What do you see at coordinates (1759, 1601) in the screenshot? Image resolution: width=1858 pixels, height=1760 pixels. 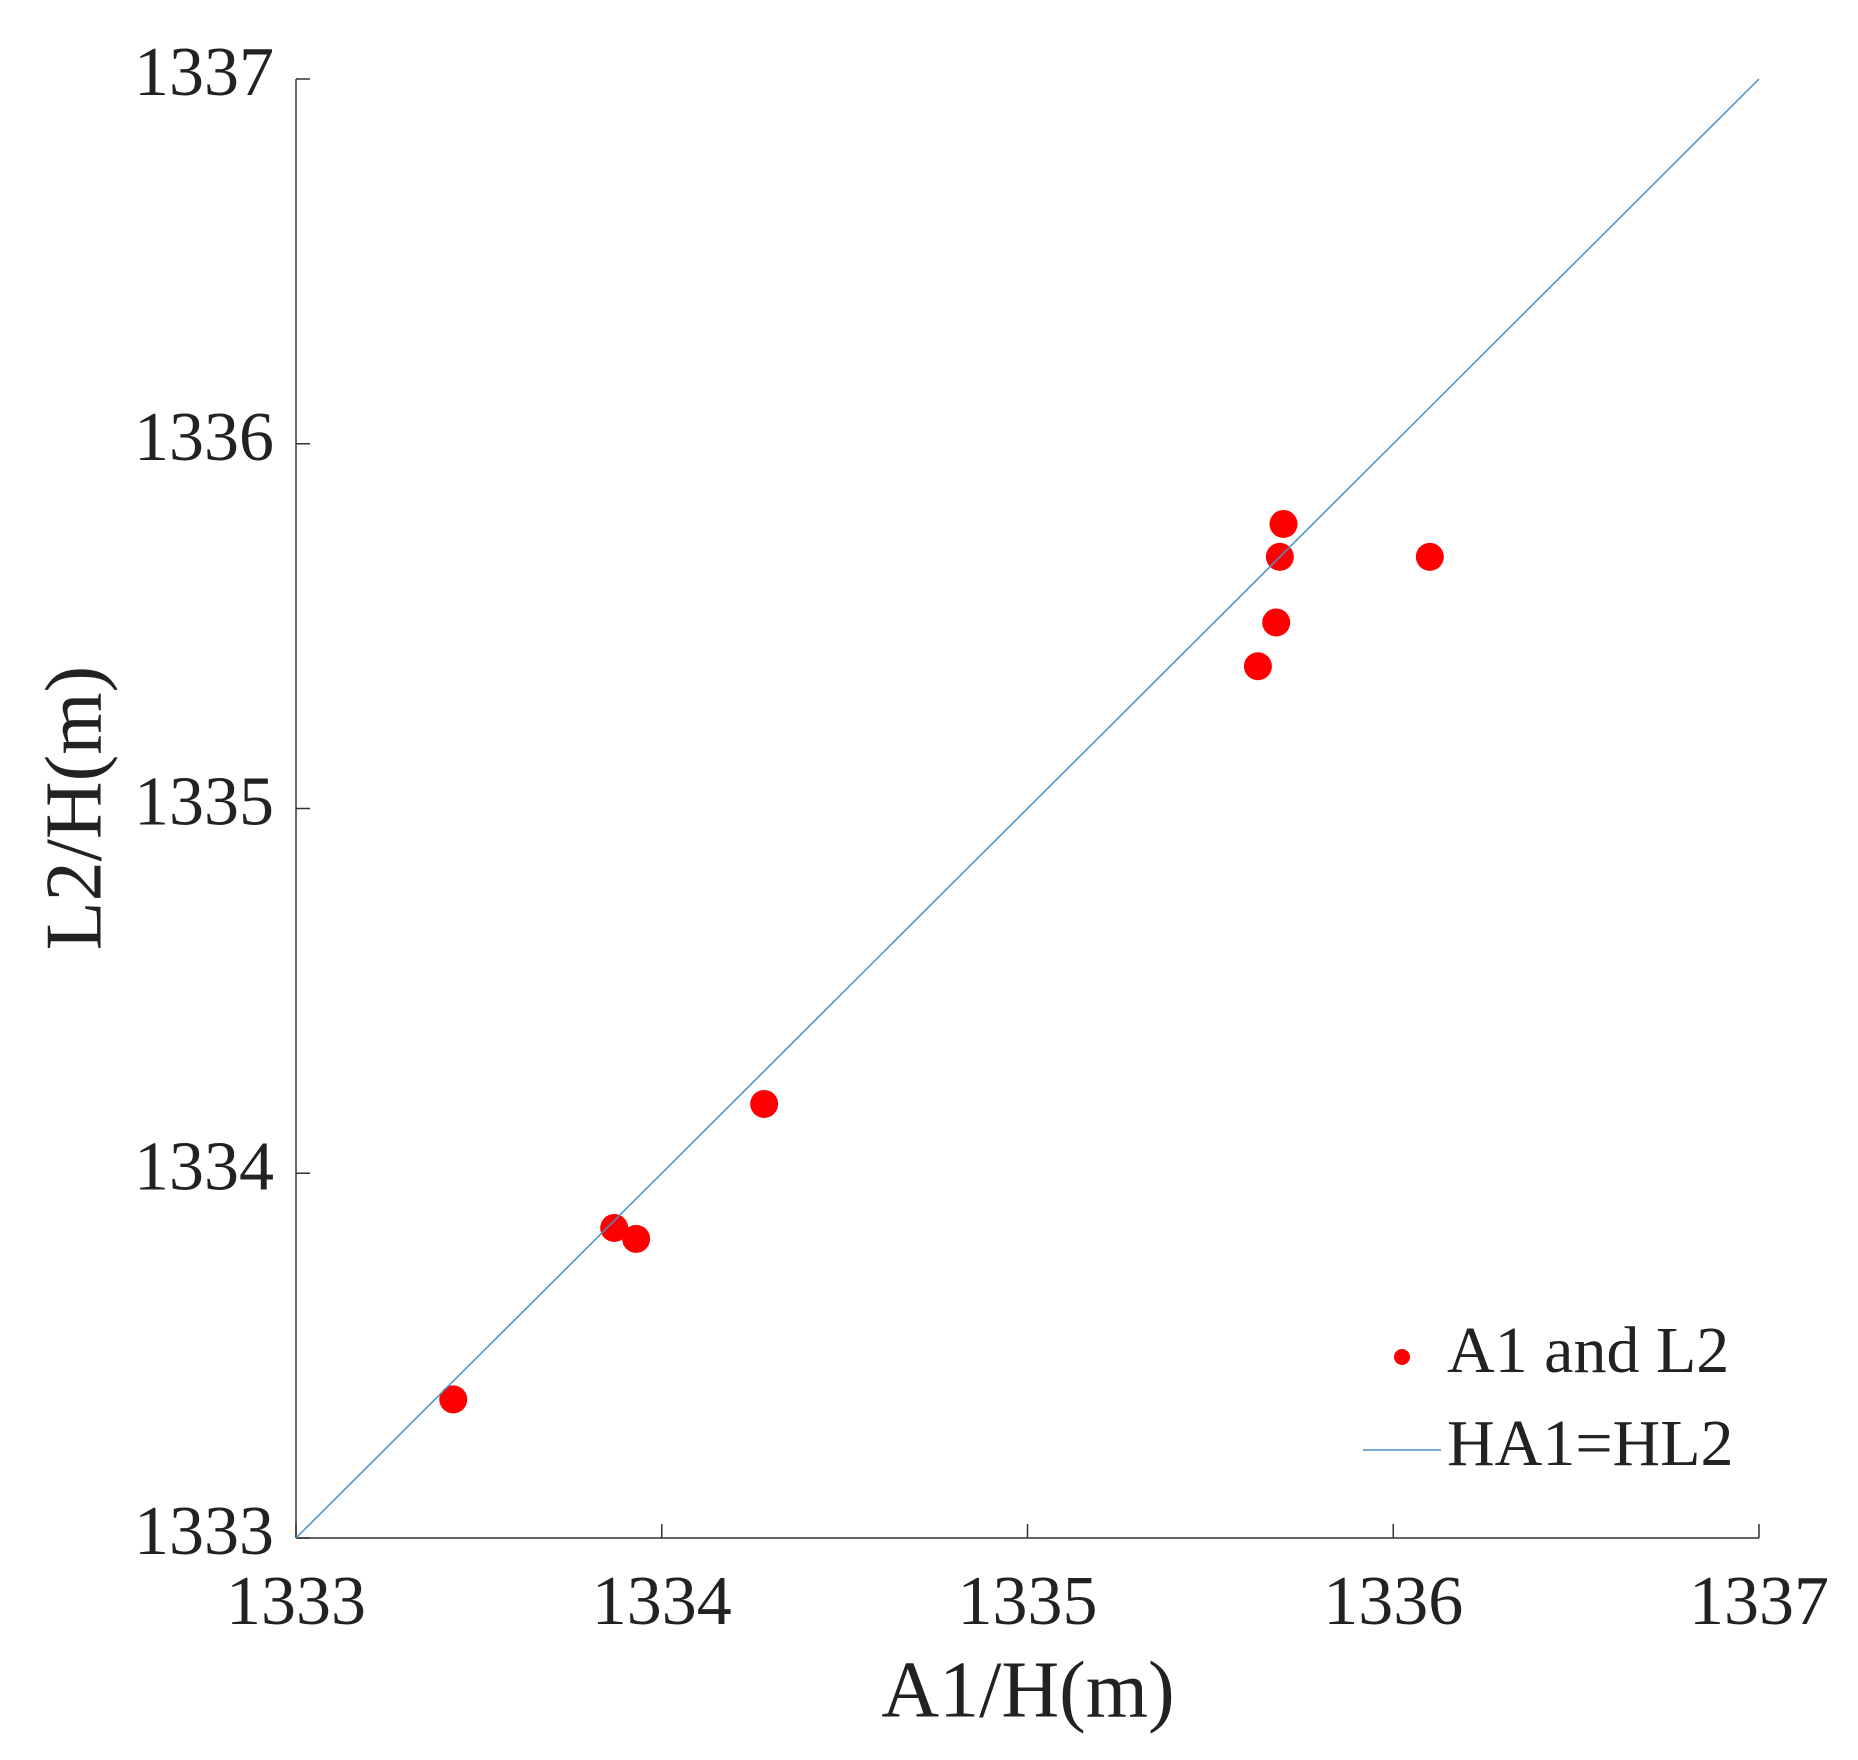 I see `x-tick-label: 1337` at bounding box center [1759, 1601].